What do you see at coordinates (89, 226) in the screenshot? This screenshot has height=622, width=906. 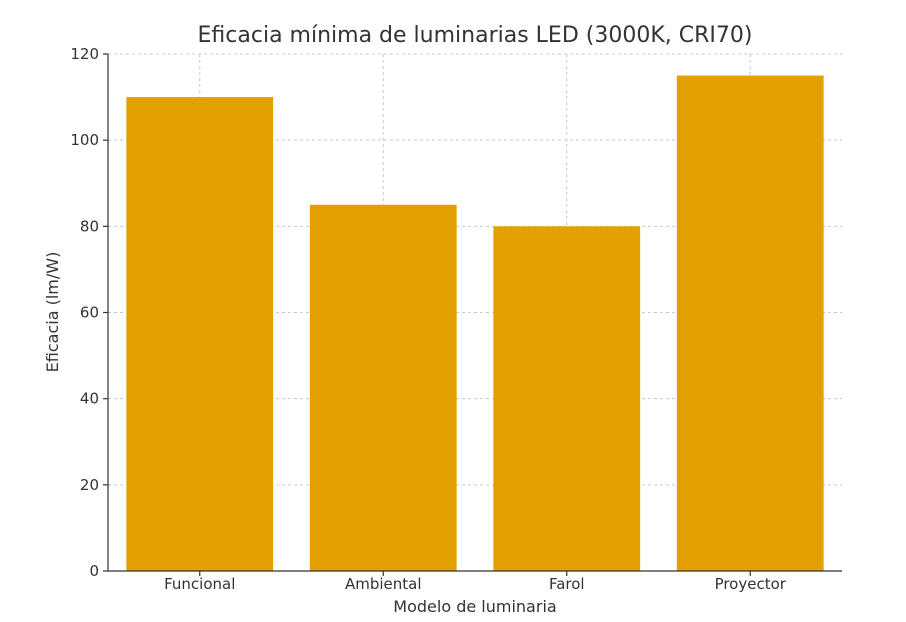 I see `y-tick-label: 80` at bounding box center [89, 226].